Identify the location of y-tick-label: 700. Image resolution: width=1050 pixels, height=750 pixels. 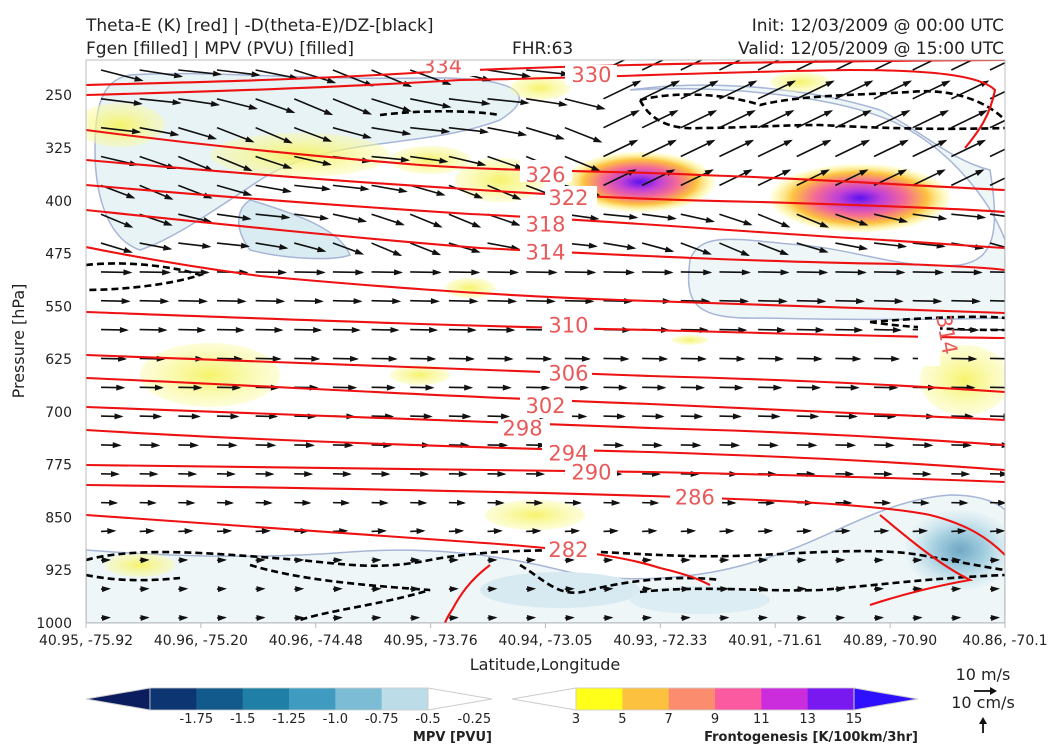
(58, 413).